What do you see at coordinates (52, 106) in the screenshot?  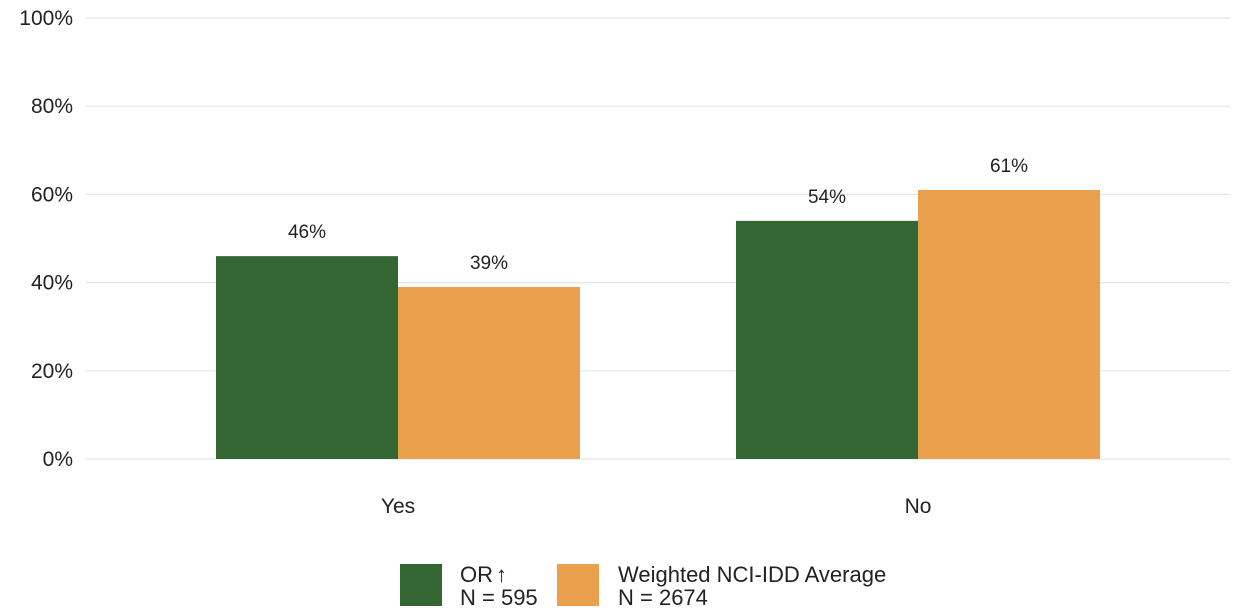 I see `y-tick-label: 80%` at bounding box center [52, 106].